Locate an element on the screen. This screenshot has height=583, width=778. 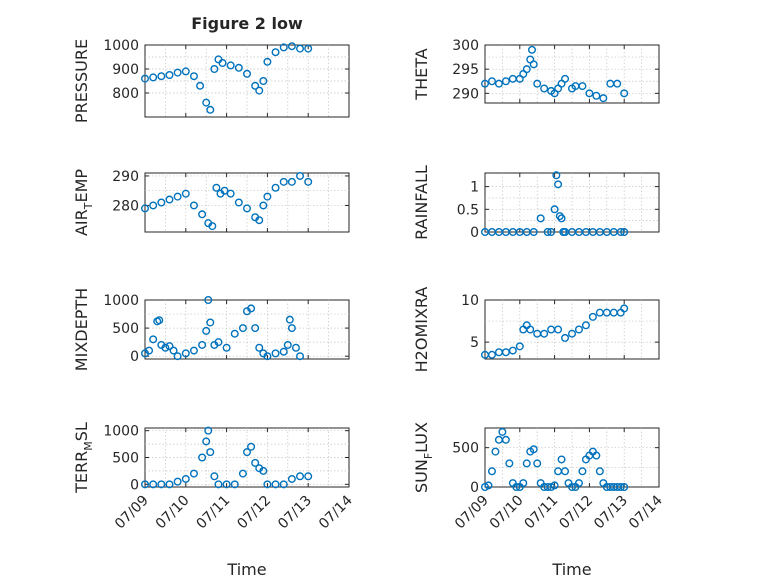
x-tick-label: 07/09 is located at coordinates (472, 513).